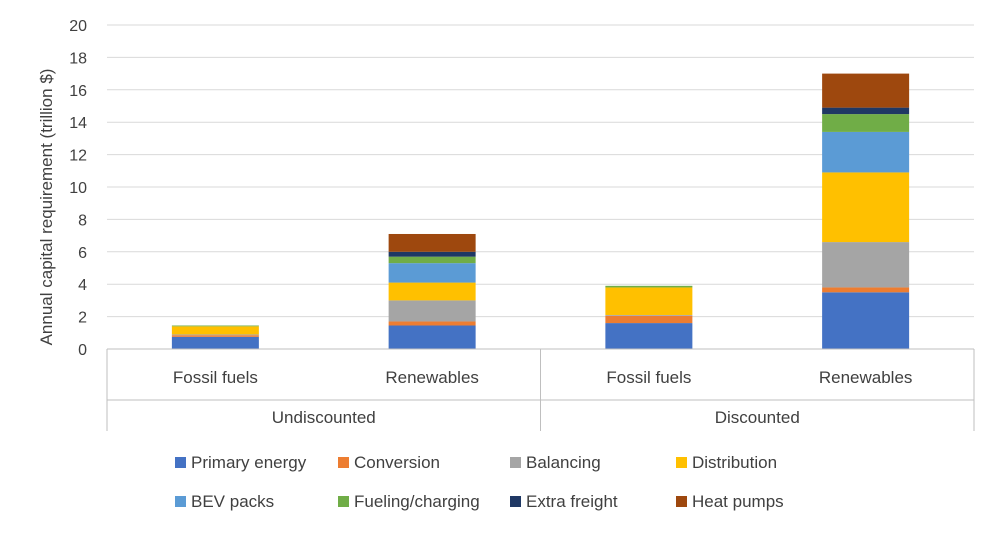  I want to click on legend-label: Balancing, so click(563, 462).